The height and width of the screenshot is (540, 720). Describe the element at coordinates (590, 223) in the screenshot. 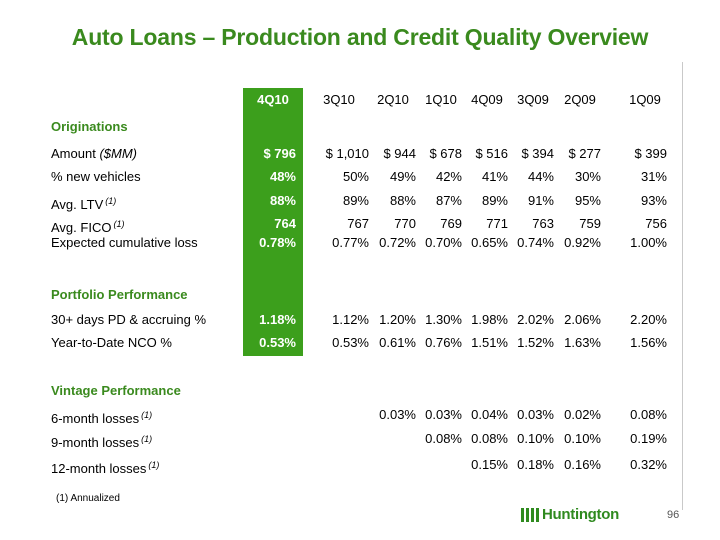

I see `table-cell: 759` at that location.